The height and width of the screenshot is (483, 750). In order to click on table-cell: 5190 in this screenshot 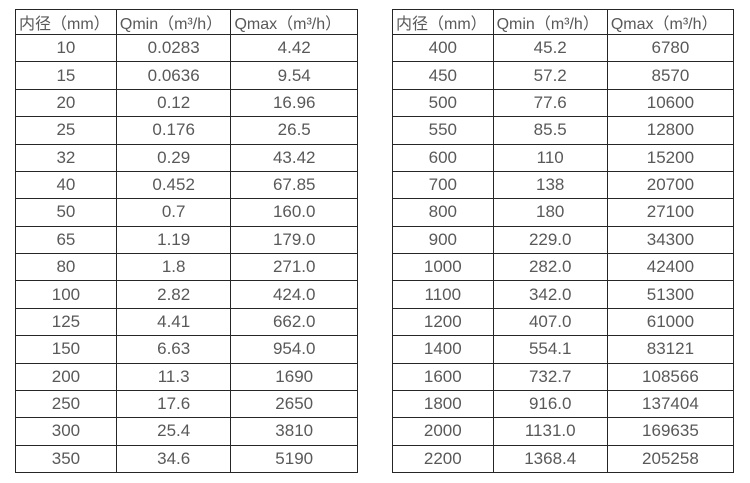, I will do `click(294, 459)`.